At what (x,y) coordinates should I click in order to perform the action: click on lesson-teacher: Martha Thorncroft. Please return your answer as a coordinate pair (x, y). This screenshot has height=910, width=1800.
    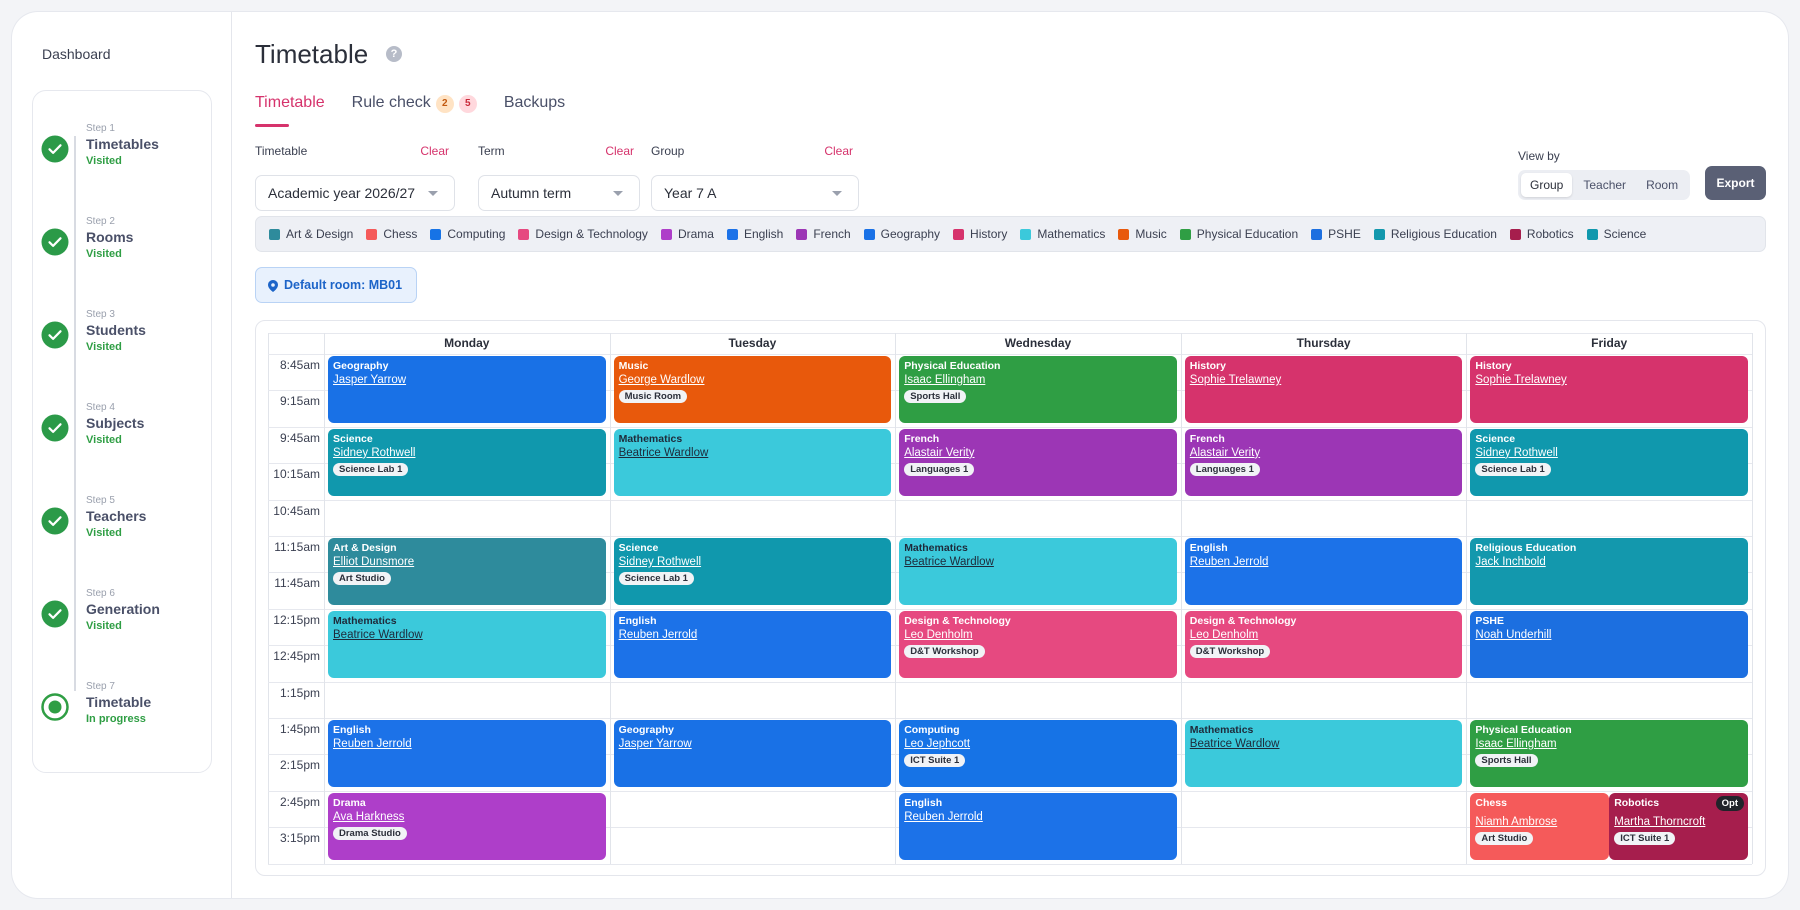
    Looking at the image, I should click on (1660, 821).